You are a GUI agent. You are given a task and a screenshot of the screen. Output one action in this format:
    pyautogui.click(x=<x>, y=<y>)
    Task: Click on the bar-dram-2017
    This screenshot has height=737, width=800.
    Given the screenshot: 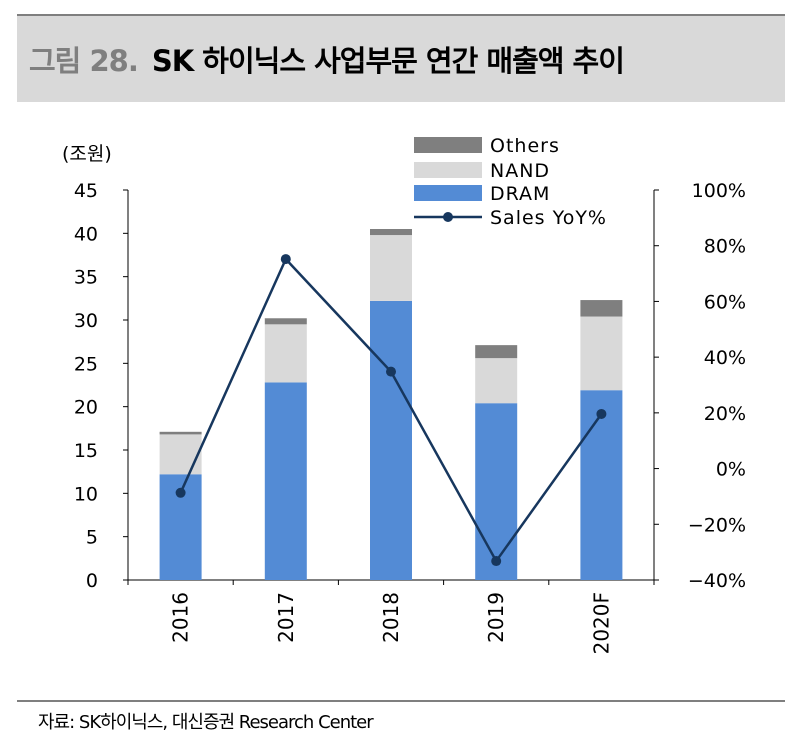 What is the action you would take?
    pyautogui.click(x=285, y=481)
    